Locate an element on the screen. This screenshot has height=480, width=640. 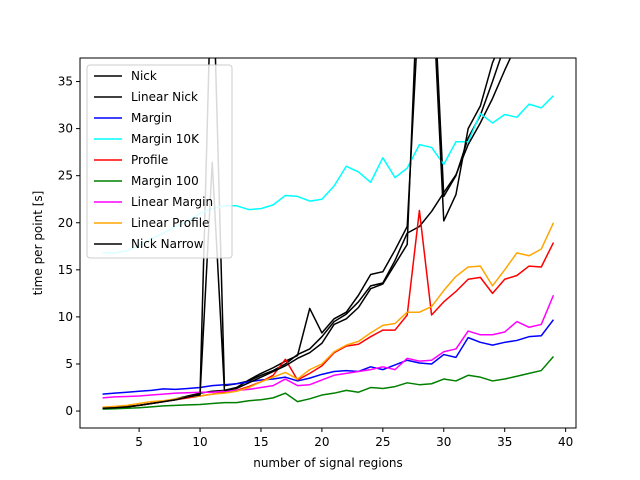
y-tick-label: 5 is located at coordinates (69, 364).